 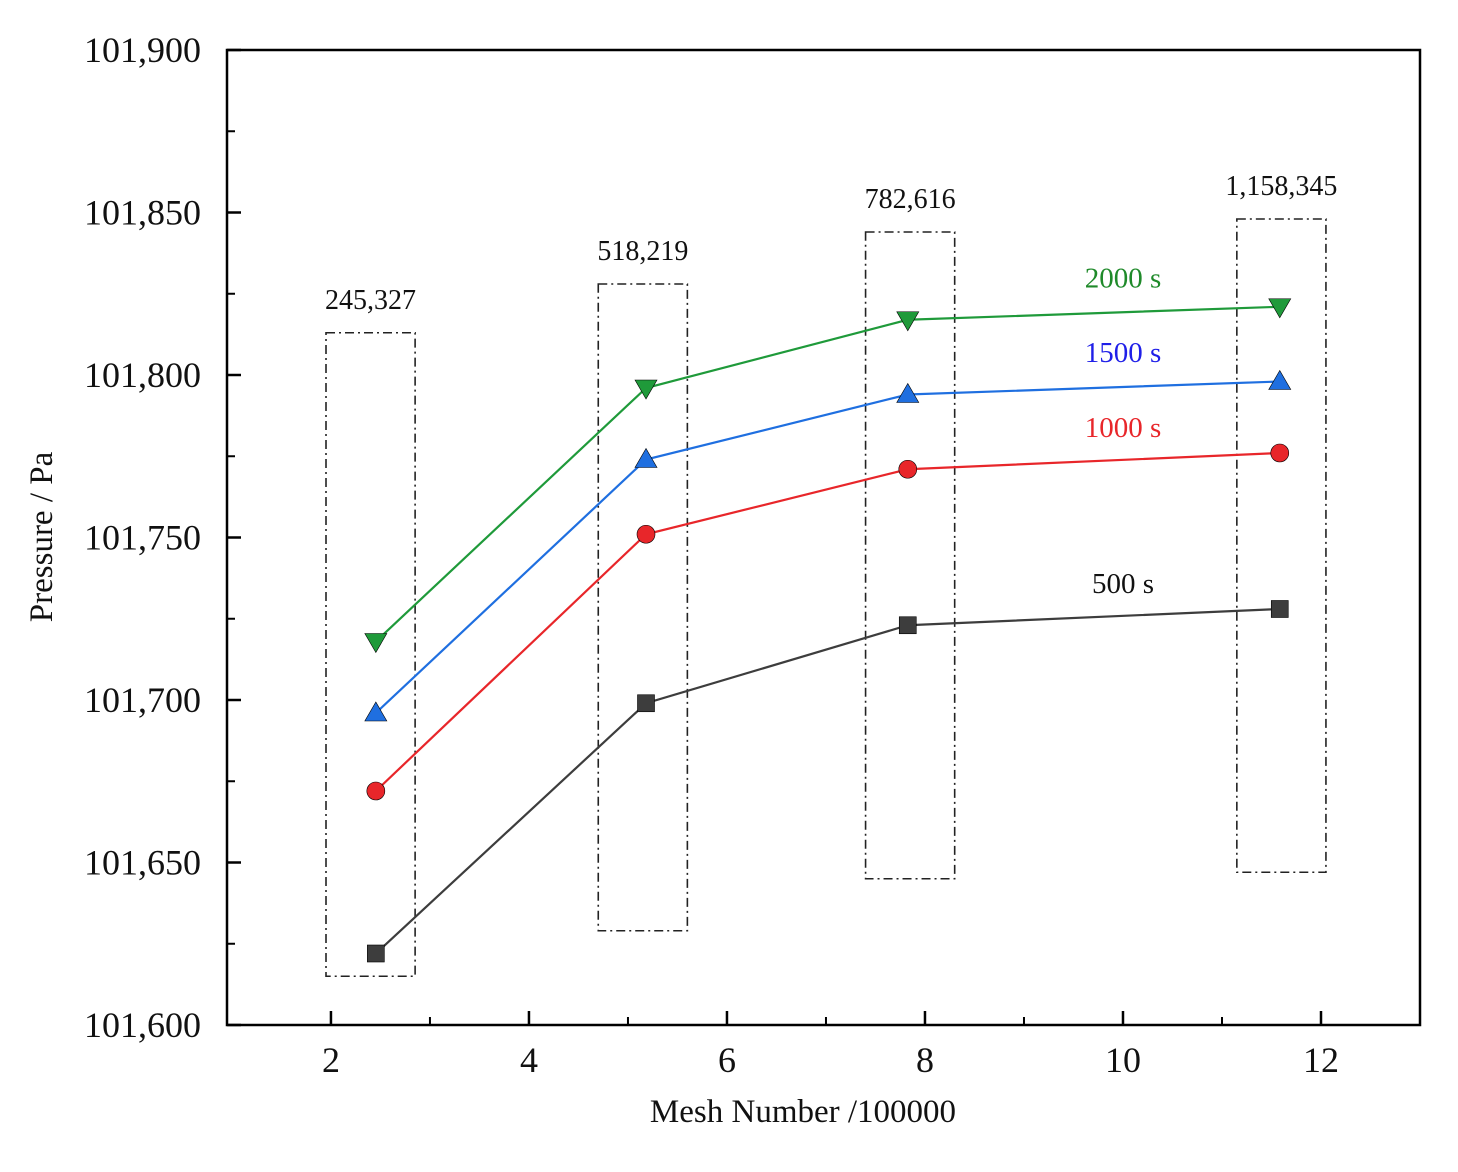 What do you see at coordinates (1123, 428) in the screenshot?
I see `series-label: 1000 s` at bounding box center [1123, 428].